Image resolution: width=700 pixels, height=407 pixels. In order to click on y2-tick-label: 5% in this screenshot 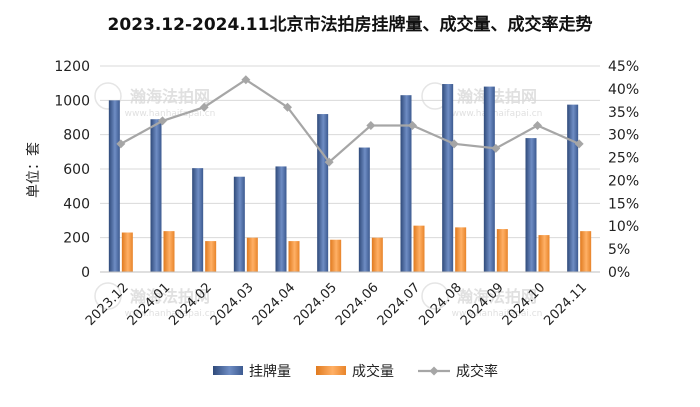, I will do `click(619, 250)`.